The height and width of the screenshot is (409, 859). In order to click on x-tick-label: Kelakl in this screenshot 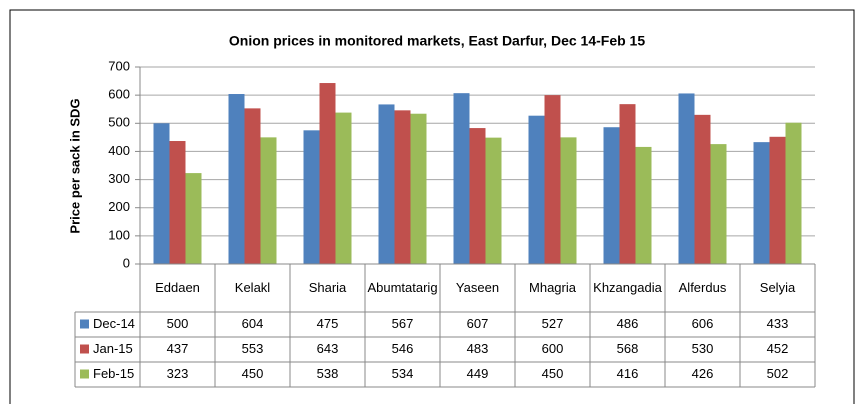, I will do `click(252, 287)`.